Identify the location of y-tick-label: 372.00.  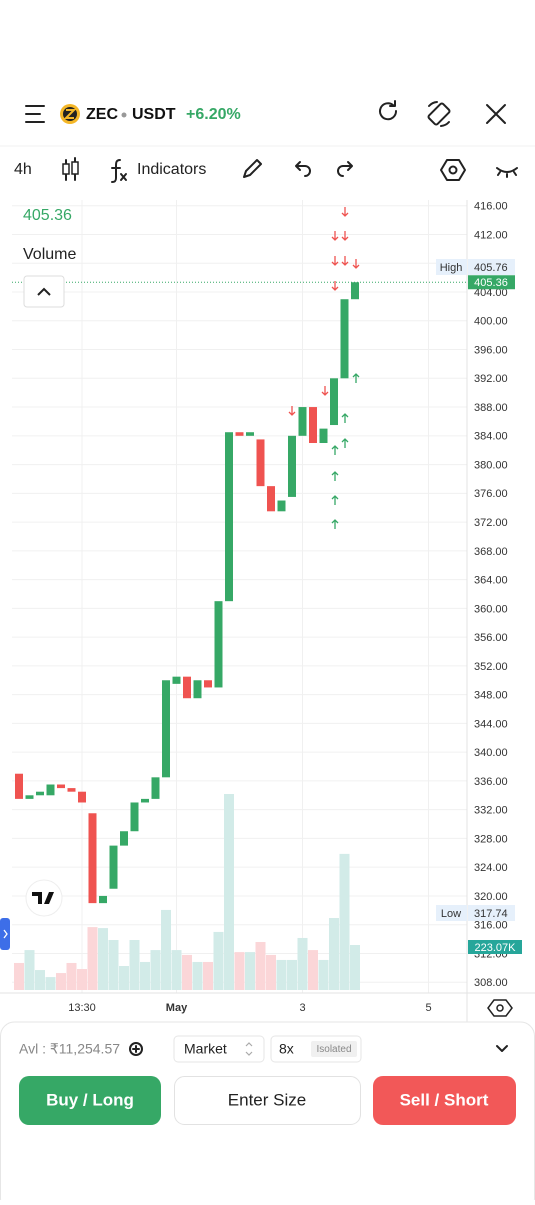
(491, 523).